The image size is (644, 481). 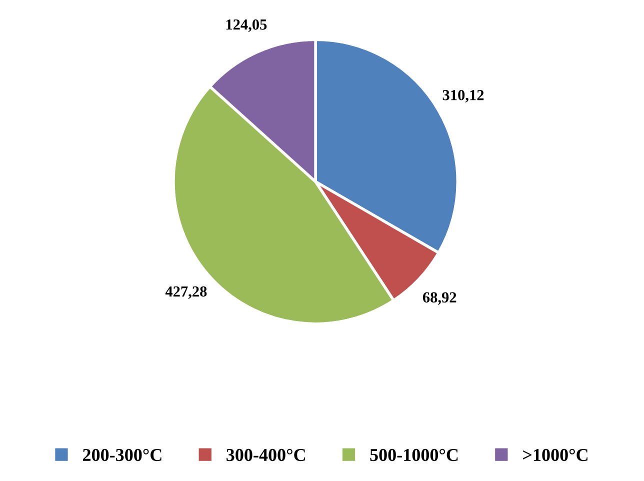 I want to click on legend-label: 500-1000°C, so click(x=414, y=455).